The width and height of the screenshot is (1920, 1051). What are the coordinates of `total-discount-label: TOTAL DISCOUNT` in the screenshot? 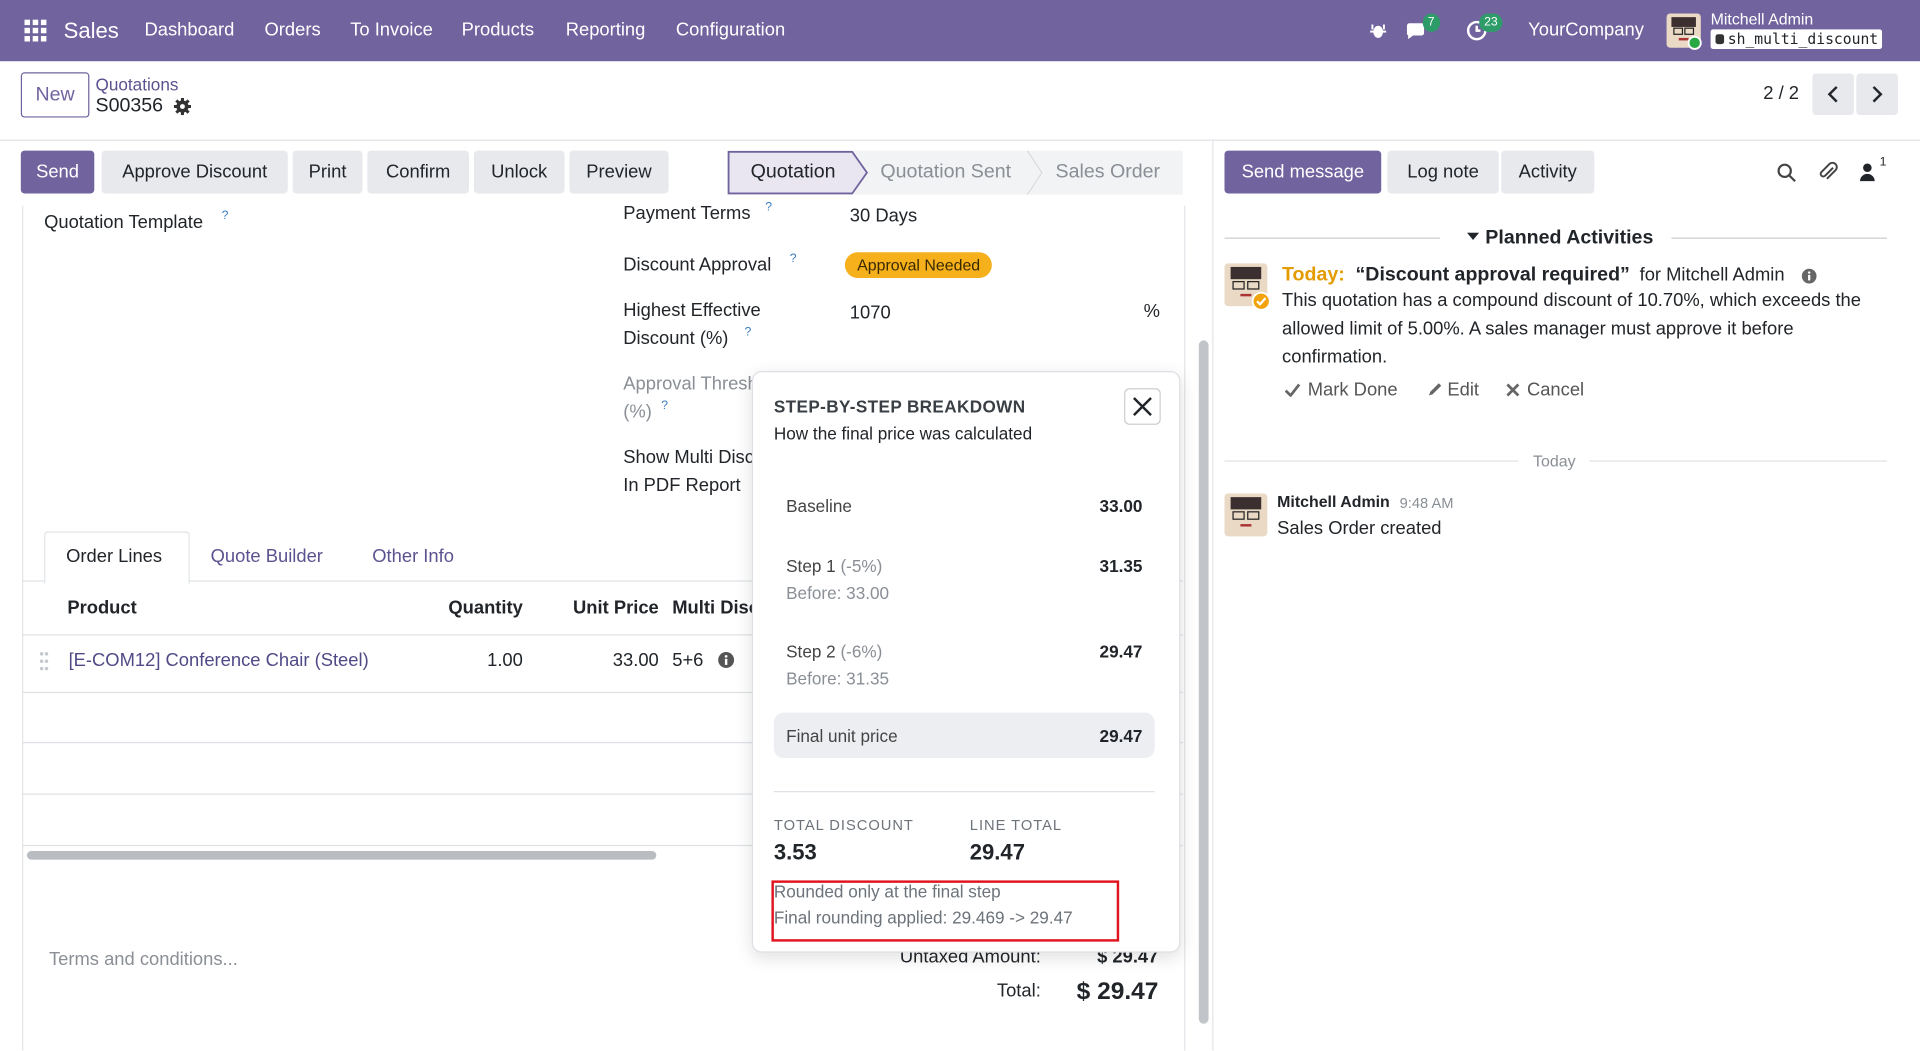 It's located at (843, 825).